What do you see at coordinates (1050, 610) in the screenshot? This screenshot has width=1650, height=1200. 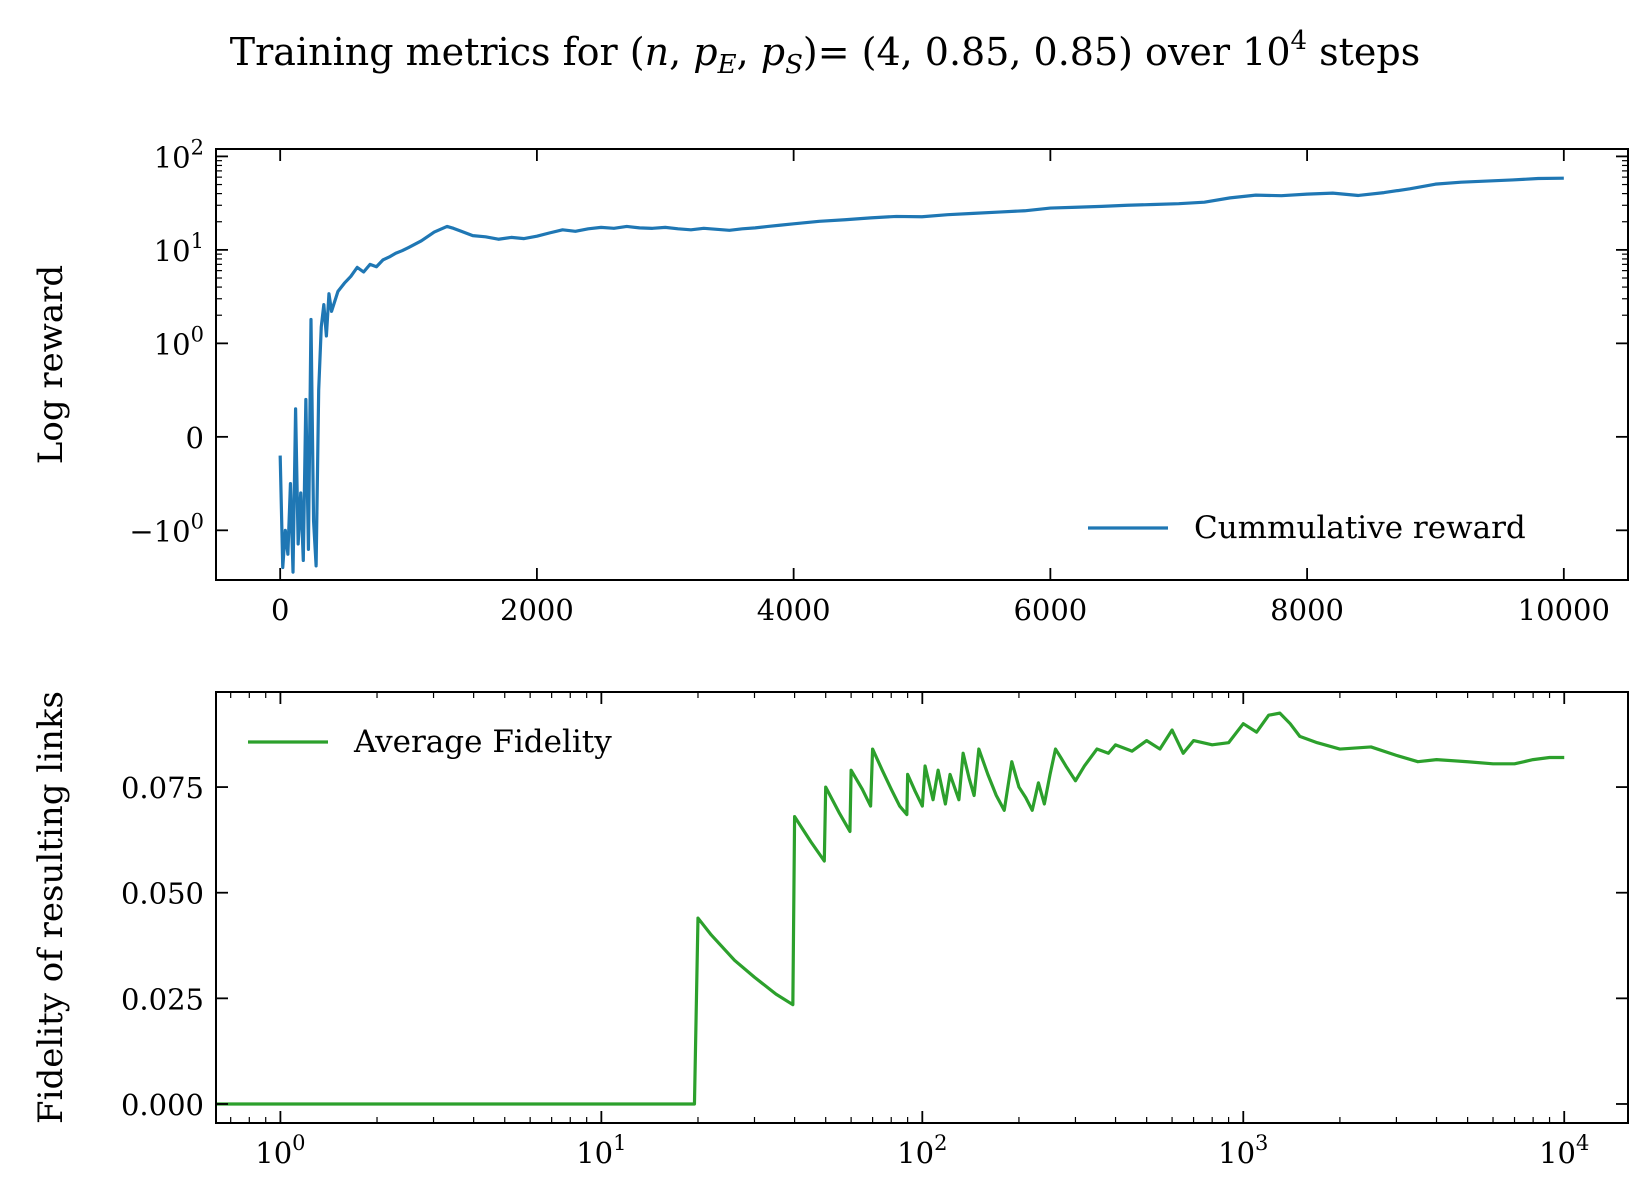 I see `x-tick-label: 6000` at bounding box center [1050, 610].